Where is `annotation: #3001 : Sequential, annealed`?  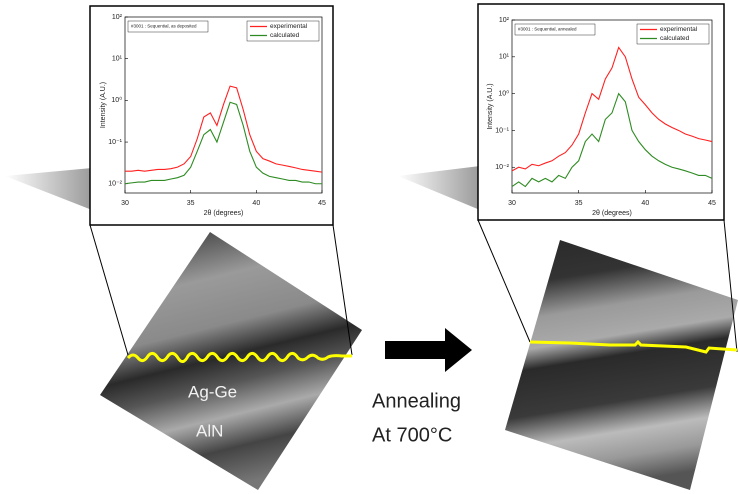
annotation: #3001 : Sequential, annealed is located at coordinates (547, 29).